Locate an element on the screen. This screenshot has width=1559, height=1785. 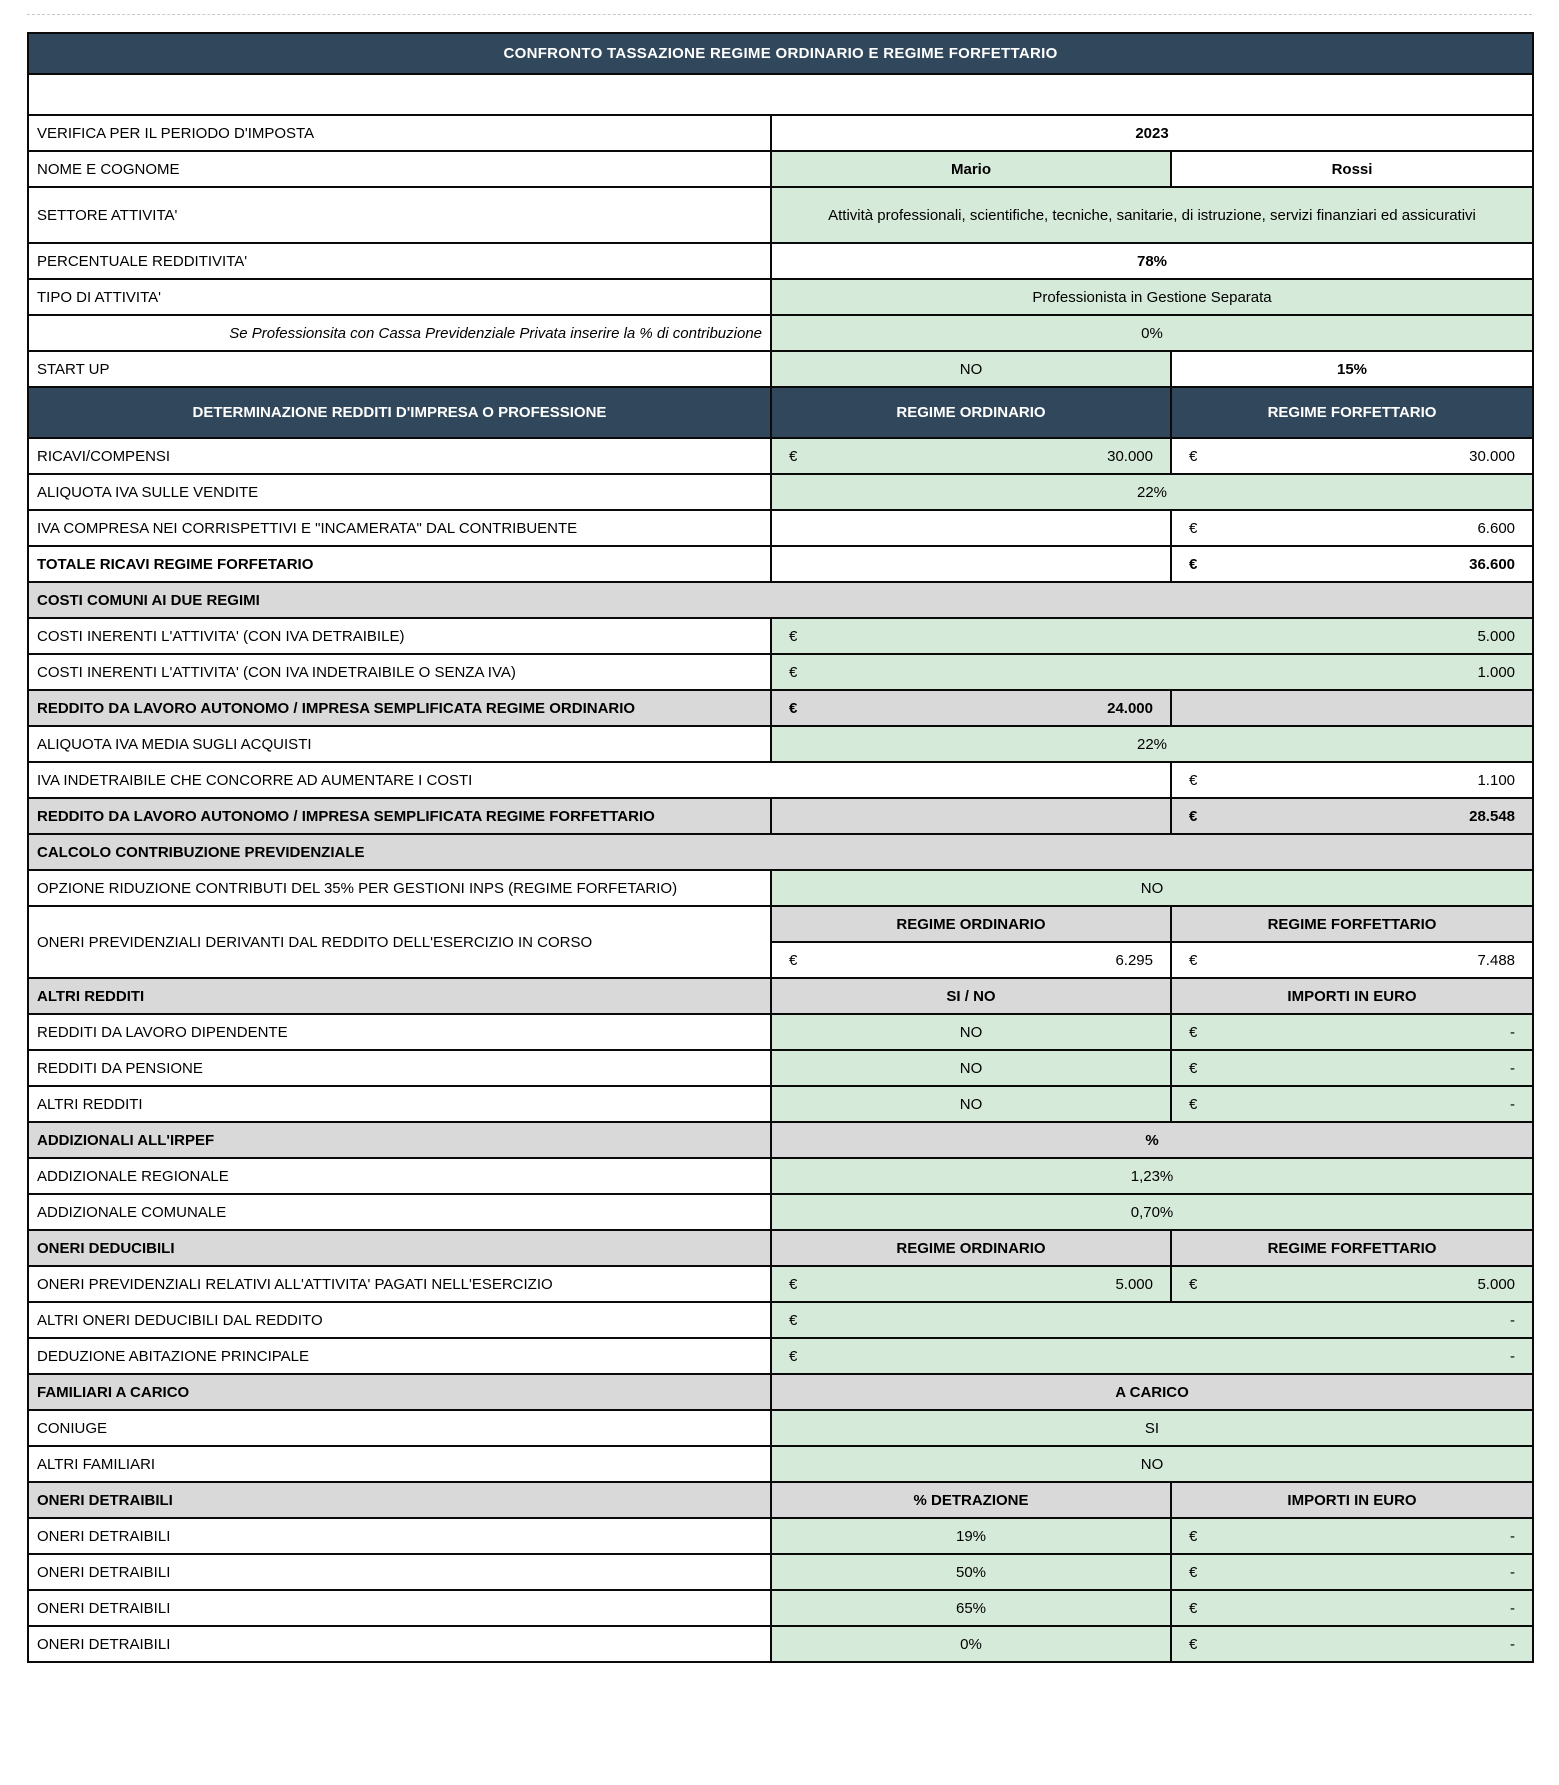
redditi-pensione-label: REDDITI DA PENSIONE is located at coordinates (399, 1068).